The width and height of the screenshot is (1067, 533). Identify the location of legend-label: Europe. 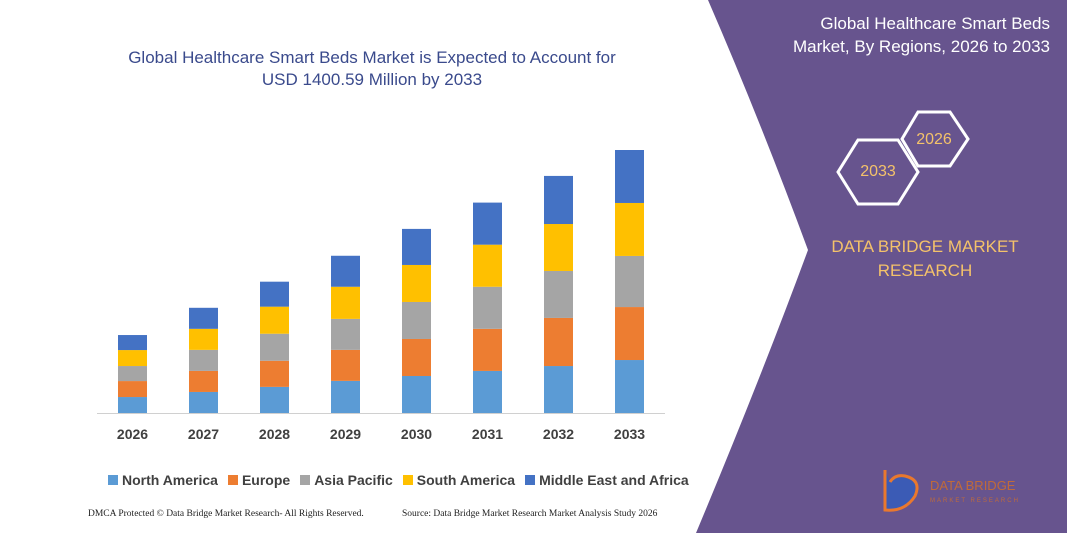
(266, 480).